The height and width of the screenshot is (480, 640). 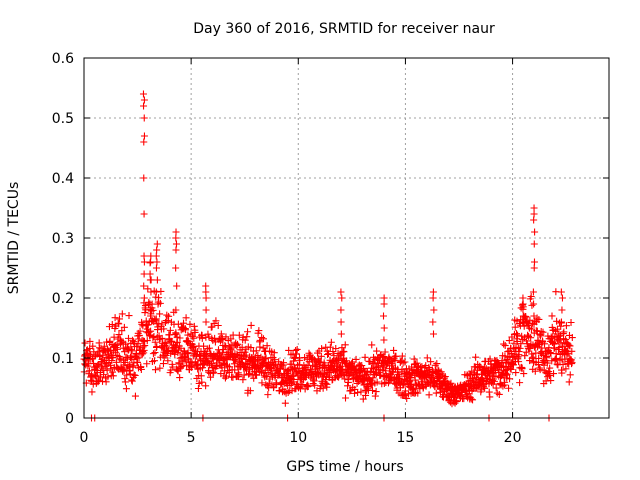 I want to click on x-tick-label: 15, so click(x=406, y=438).